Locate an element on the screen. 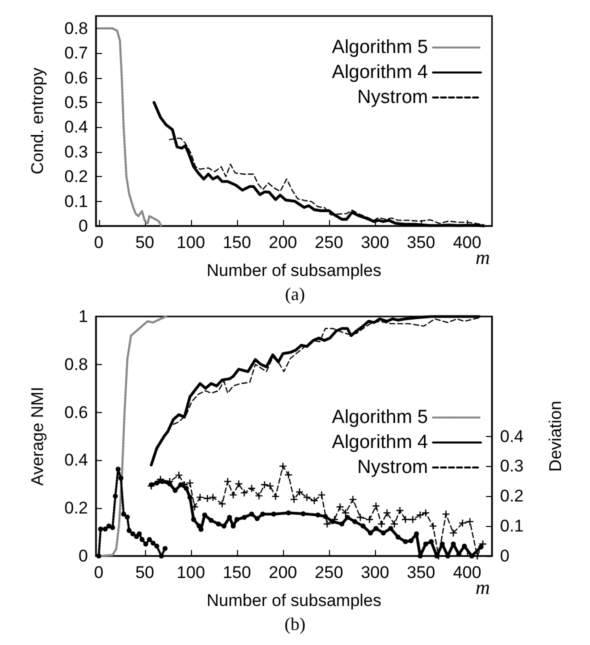  y2-tick-label: 0 is located at coordinates (505, 556).